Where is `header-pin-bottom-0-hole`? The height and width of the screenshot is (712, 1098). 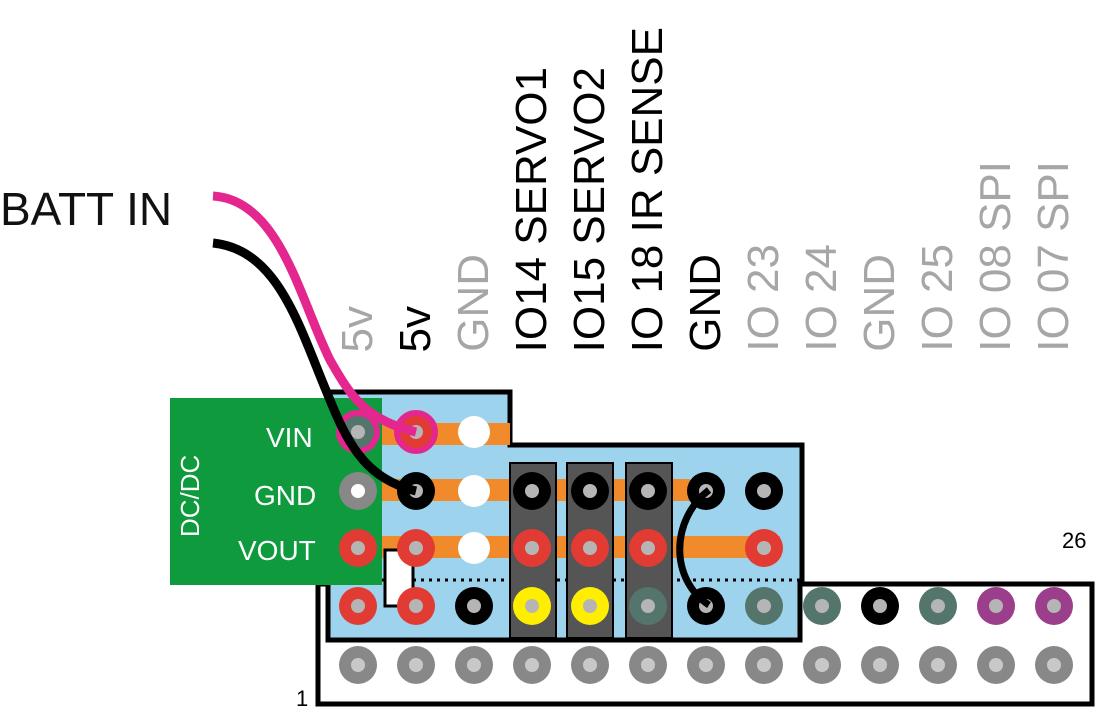 header-pin-bottom-0-hole is located at coordinates (358, 665).